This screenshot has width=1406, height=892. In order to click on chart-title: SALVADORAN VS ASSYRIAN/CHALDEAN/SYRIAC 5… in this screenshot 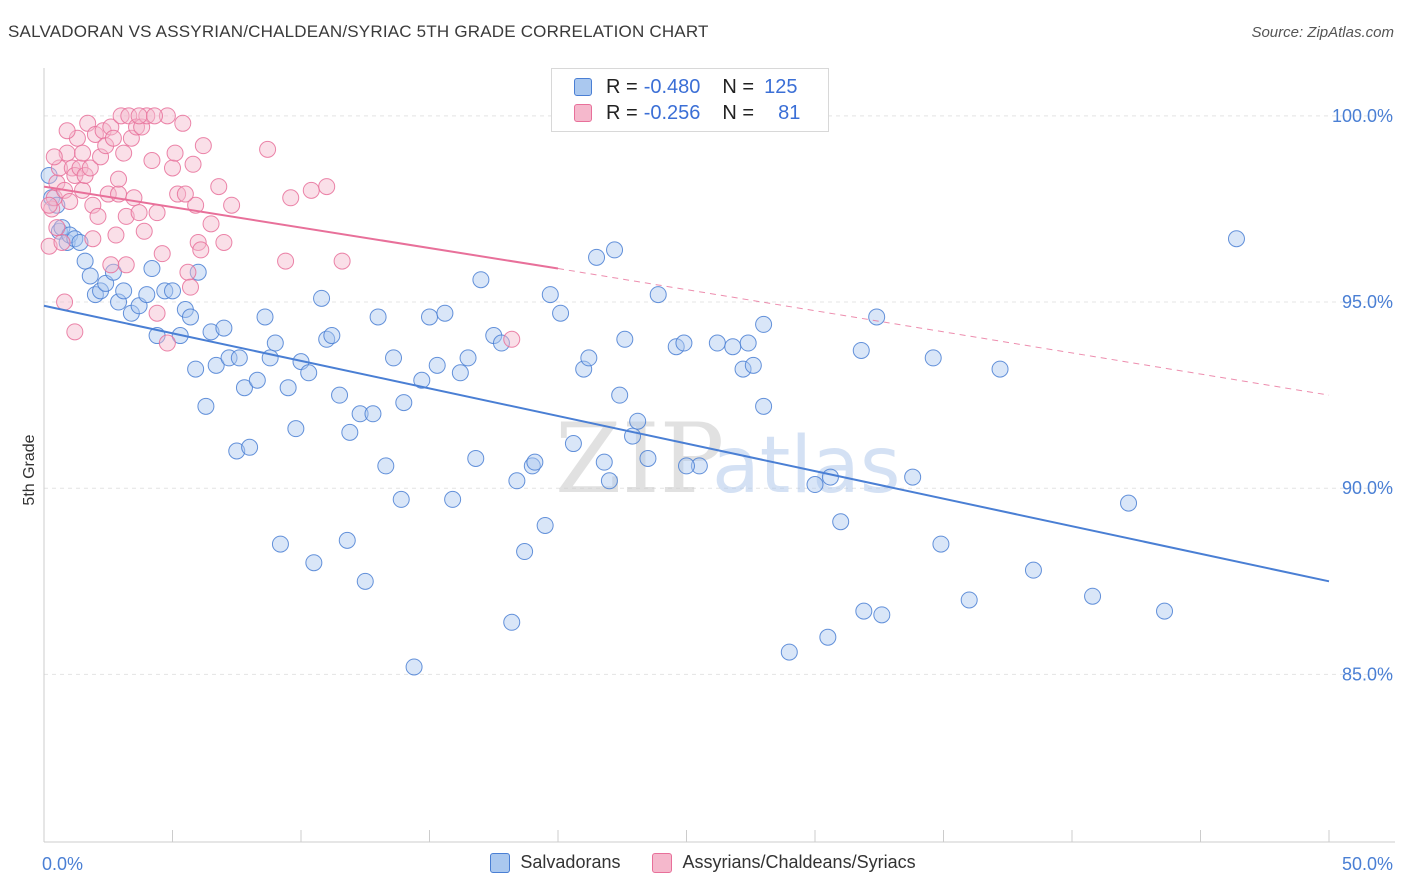, I will do `click(358, 31)`.